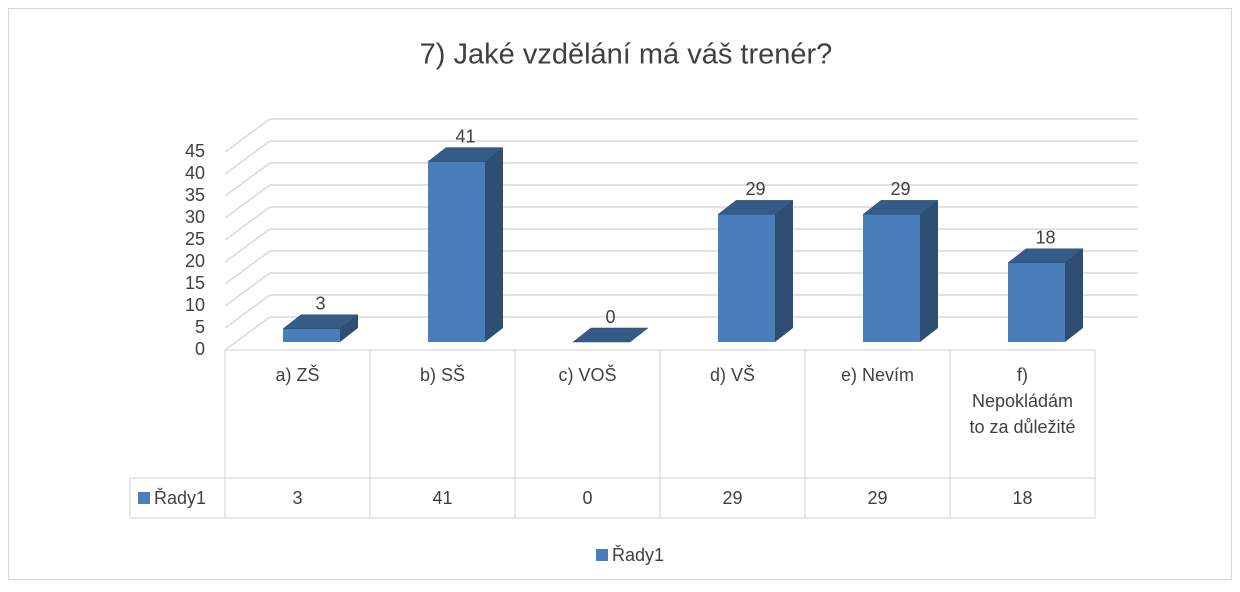  I want to click on y-tick-label: 40, so click(195, 173).